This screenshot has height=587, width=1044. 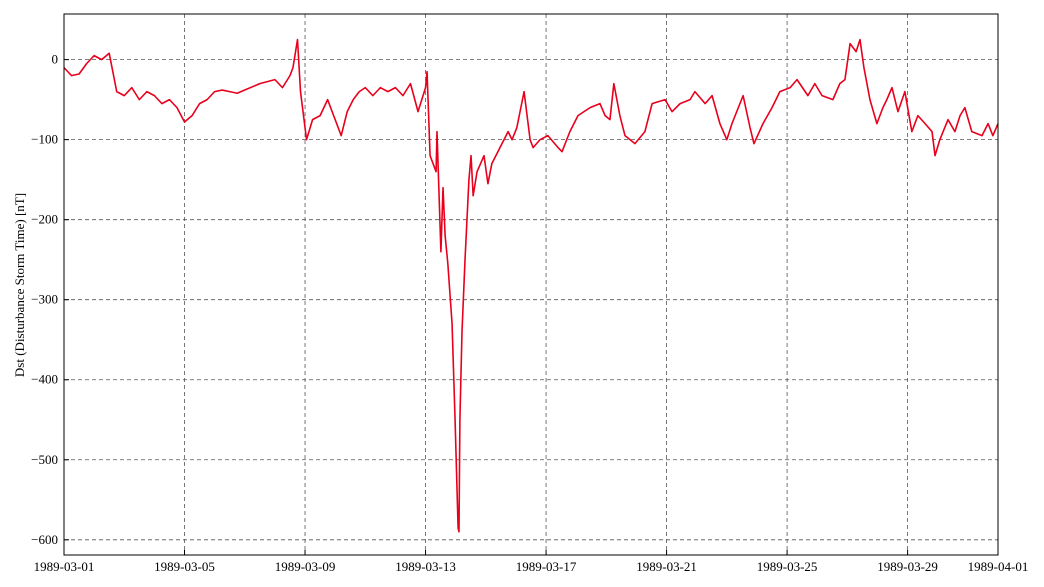 I want to click on y-tick-label: 0, so click(x=55, y=59).